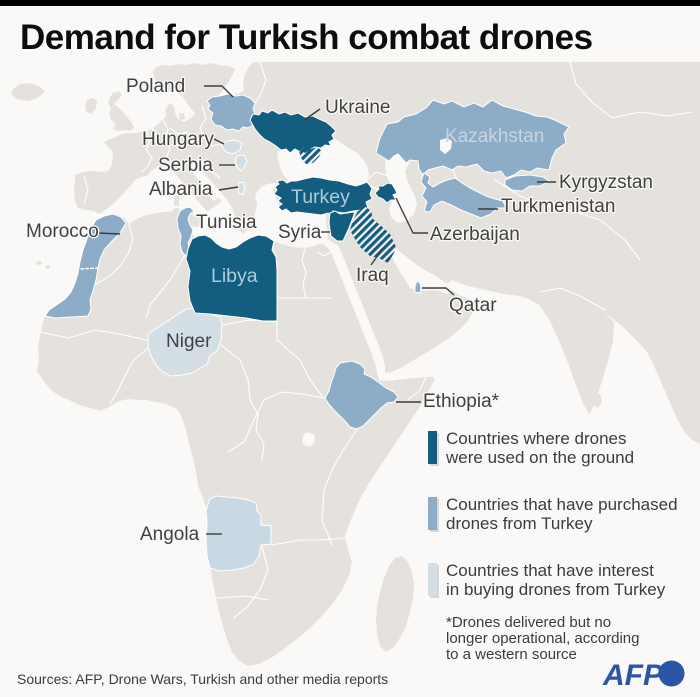 This screenshot has height=697, width=700. I want to click on svg-text: *Drones delivered but no, so click(528, 622).